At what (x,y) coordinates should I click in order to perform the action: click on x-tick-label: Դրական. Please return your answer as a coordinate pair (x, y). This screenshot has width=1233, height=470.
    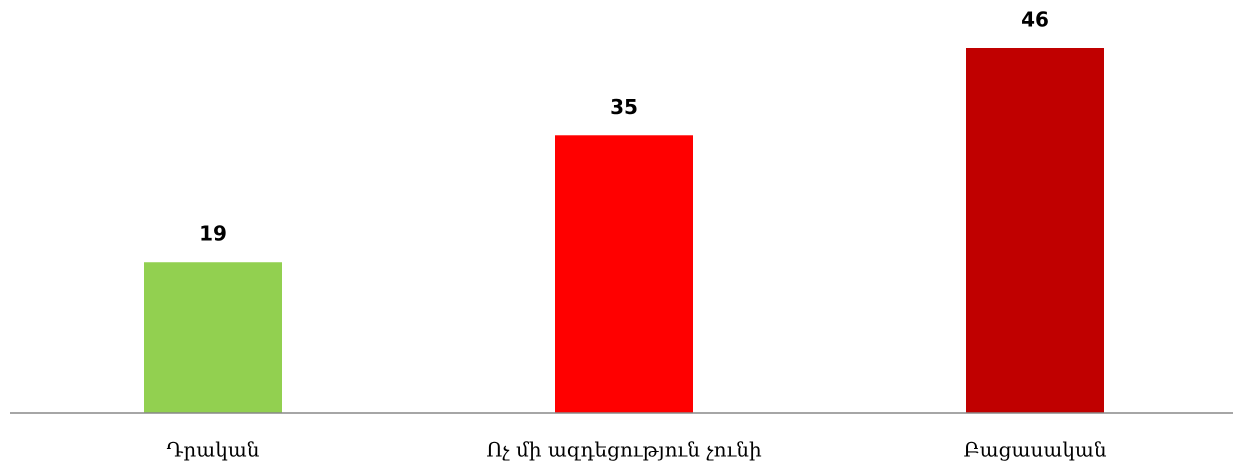
    Looking at the image, I should click on (212, 450).